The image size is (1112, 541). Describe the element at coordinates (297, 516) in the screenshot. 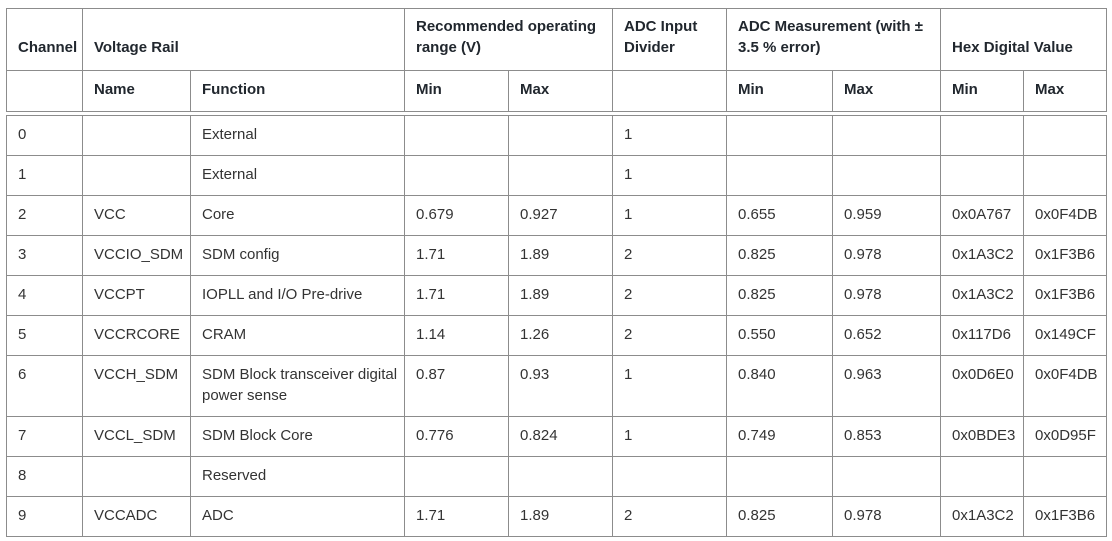

I see `cell-function: ADC` at that location.